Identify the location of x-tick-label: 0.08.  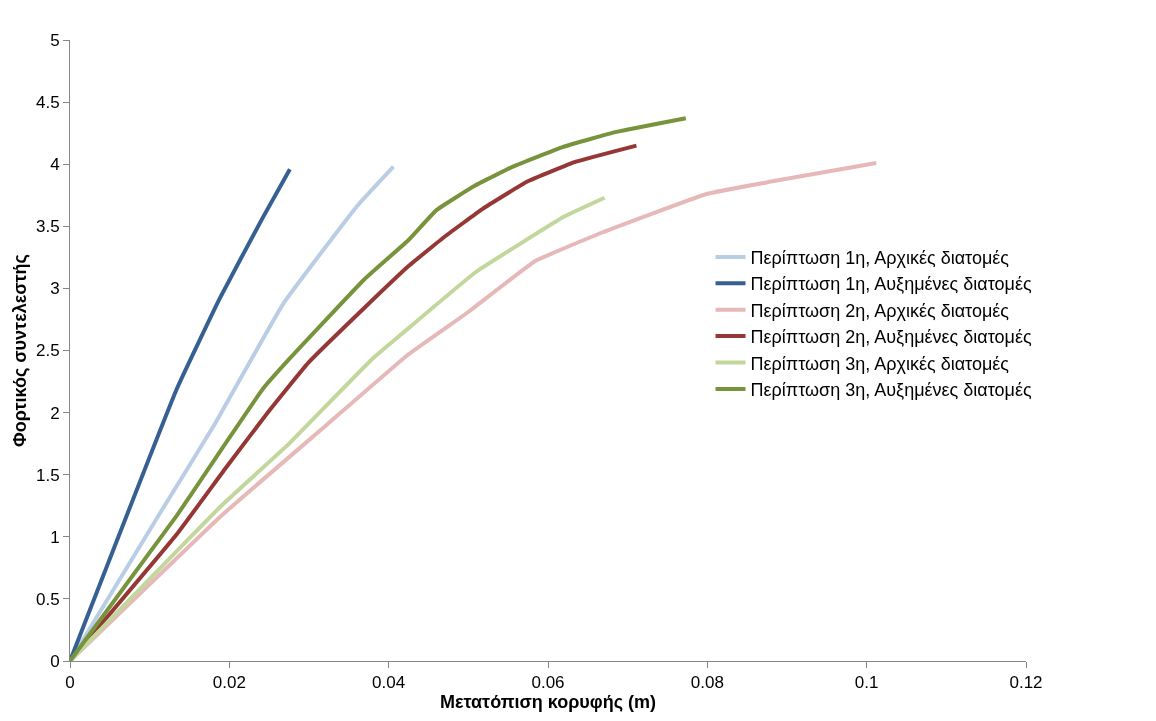
(707, 683).